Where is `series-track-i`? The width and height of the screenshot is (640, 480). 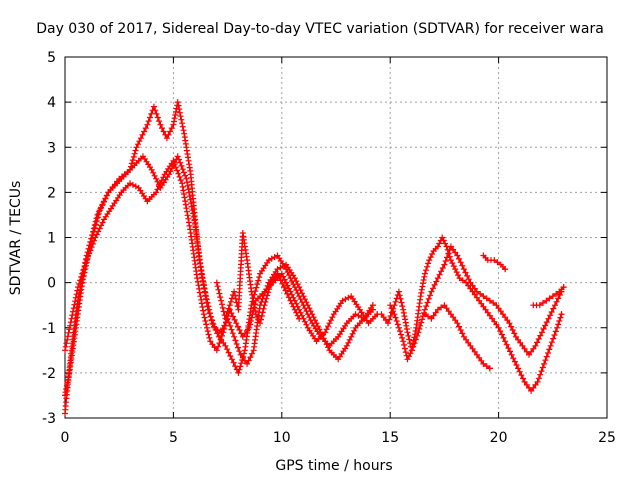 series-track-i is located at coordinates (548, 296).